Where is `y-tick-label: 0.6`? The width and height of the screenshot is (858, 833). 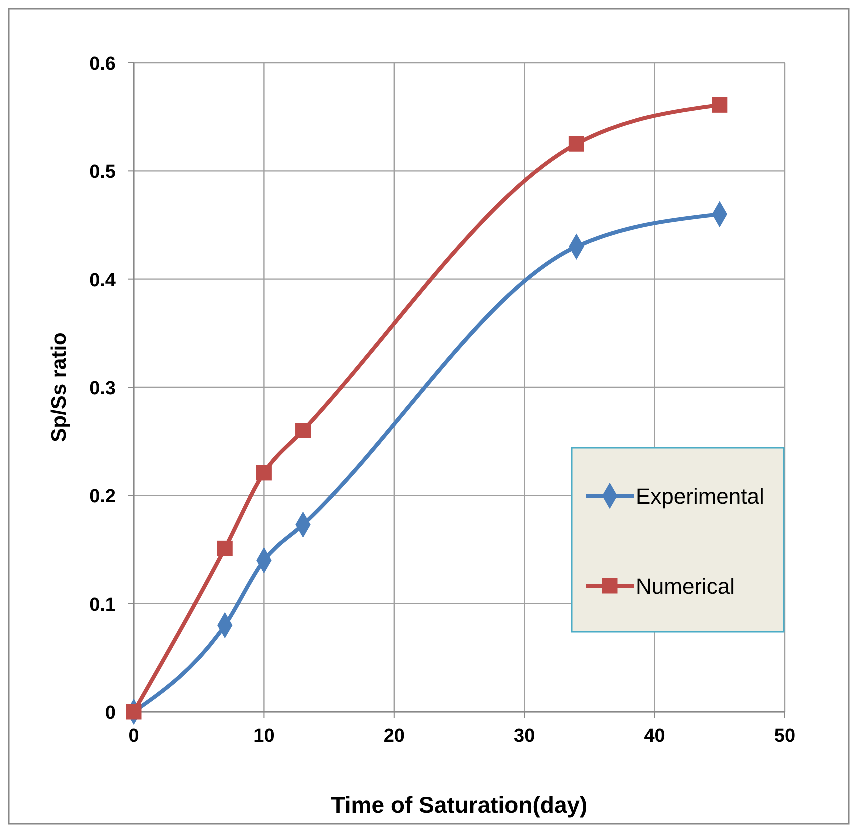
y-tick-label: 0.6 is located at coordinates (103, 64).